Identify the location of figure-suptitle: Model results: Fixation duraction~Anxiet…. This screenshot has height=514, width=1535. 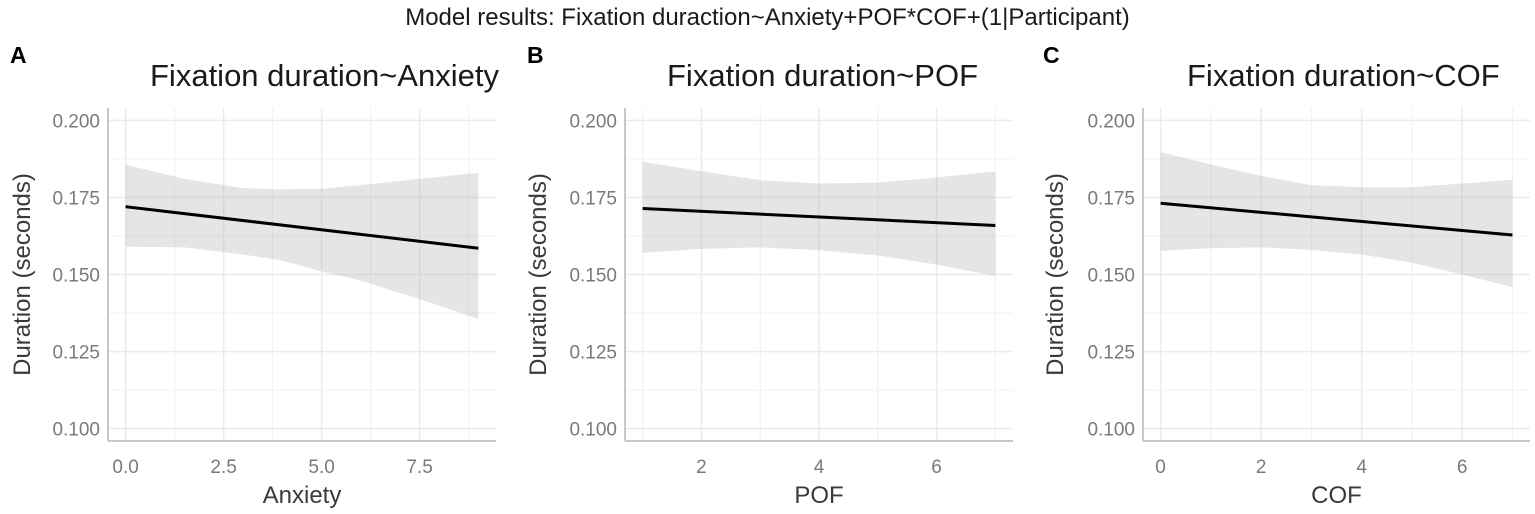
(767, 17).